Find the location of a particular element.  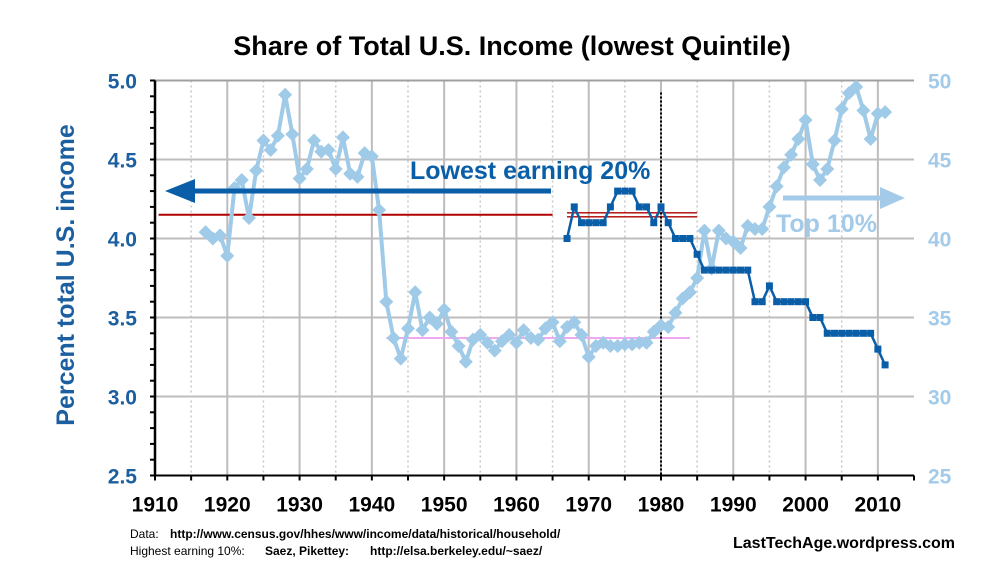

footer-top-authors: Saez, Pikettey: is located at coordinates (307, 551).